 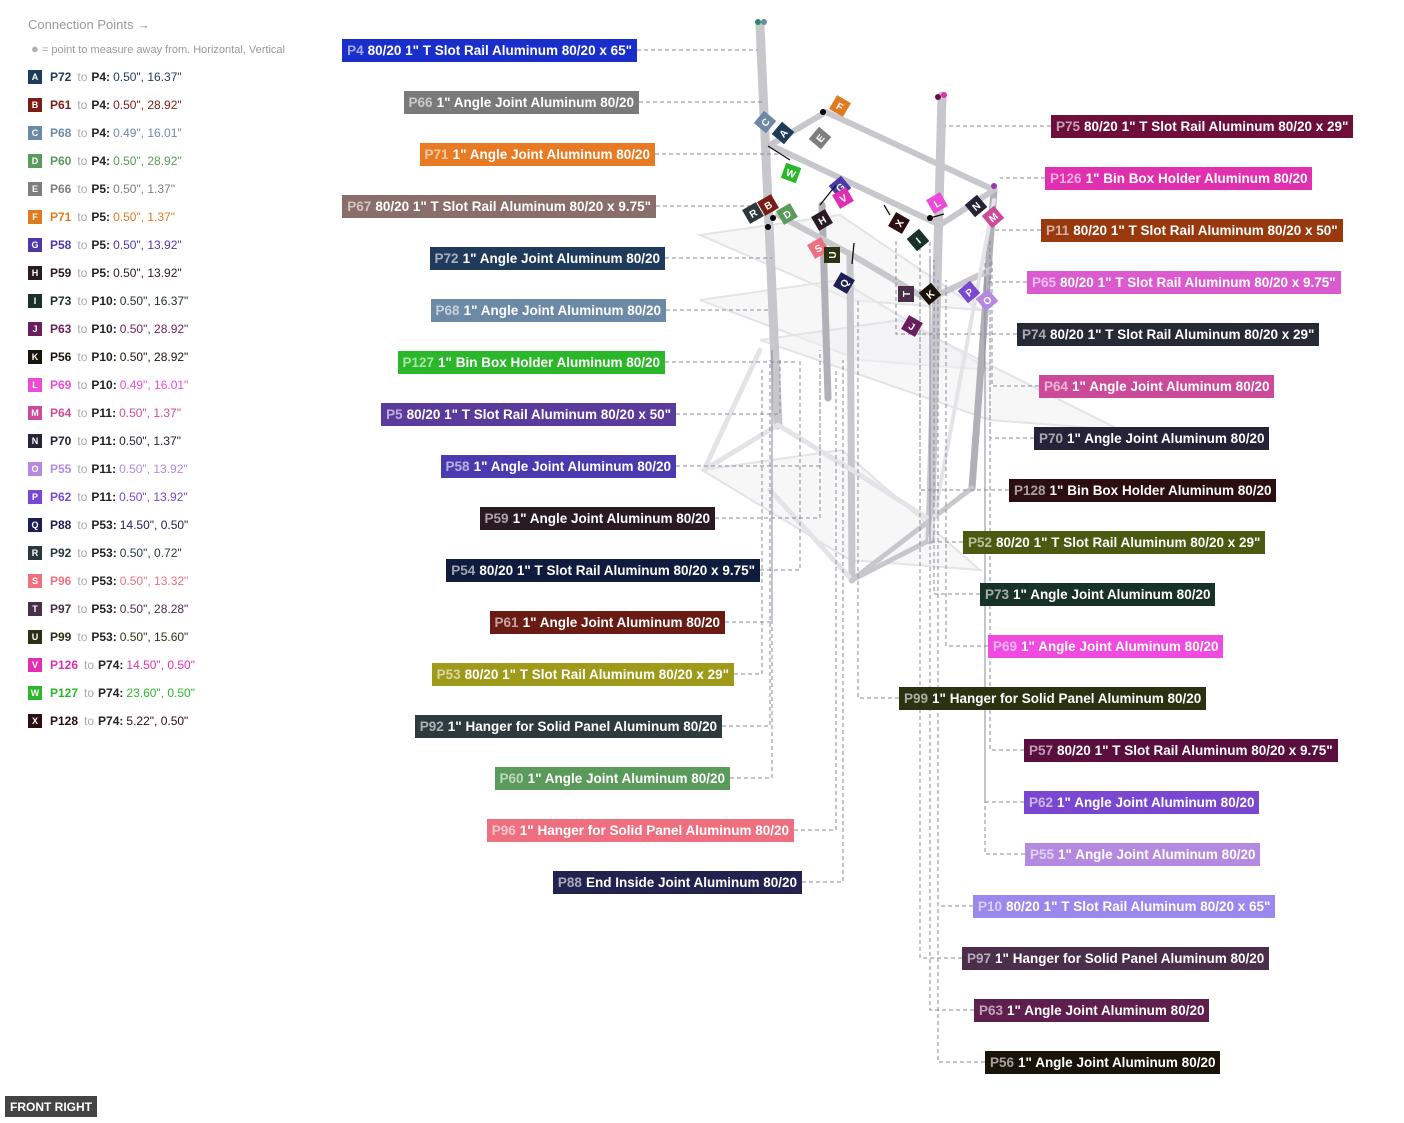 What do you see at coordinates (105, 245) in the screenshot?
I see `legend-row-g: G P58 to P5: 0.50", 13.92"` at bounding box center [105, 245].